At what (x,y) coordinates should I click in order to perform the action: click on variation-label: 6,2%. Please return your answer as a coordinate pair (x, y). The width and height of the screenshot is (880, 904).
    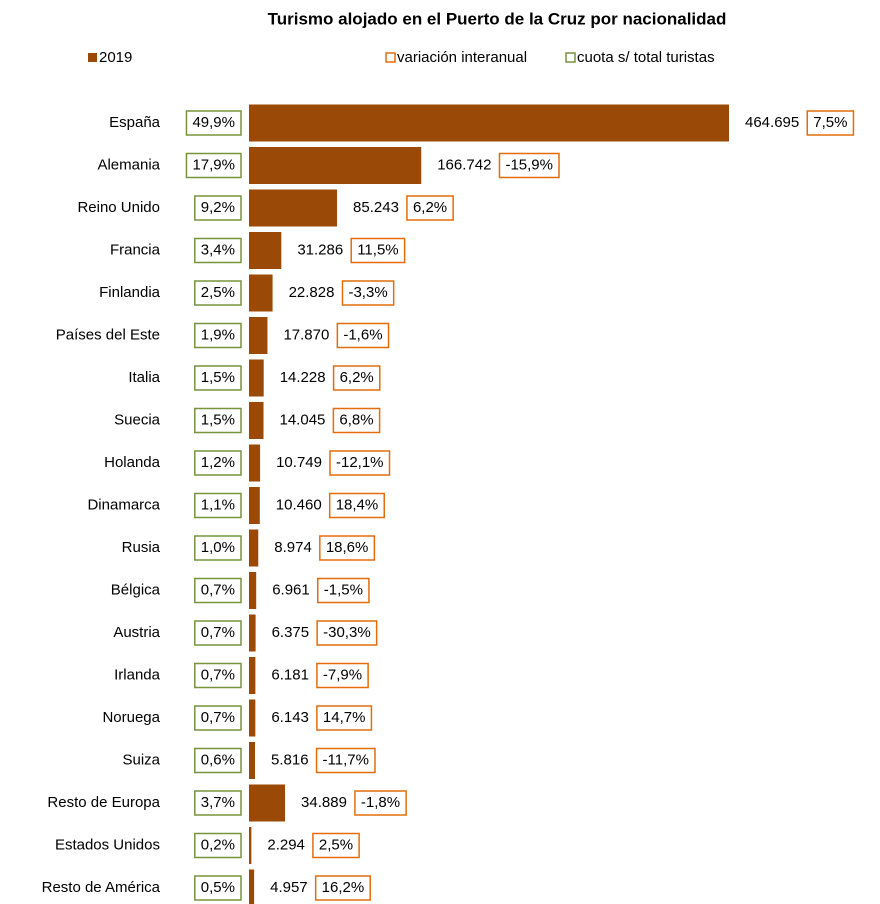
    Looking at the image, I should click on (430, 207).